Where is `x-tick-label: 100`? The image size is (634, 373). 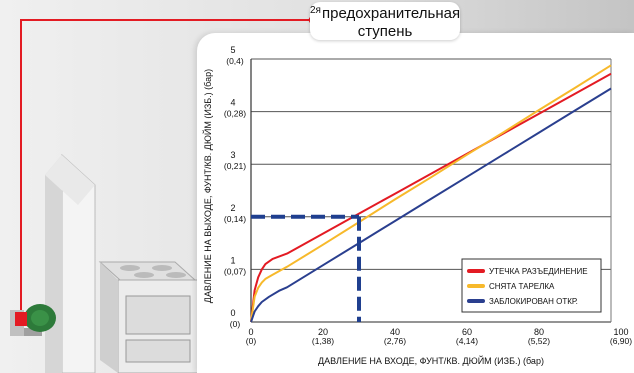
x-tick-label: 100 is located at coordinates (620, 332).